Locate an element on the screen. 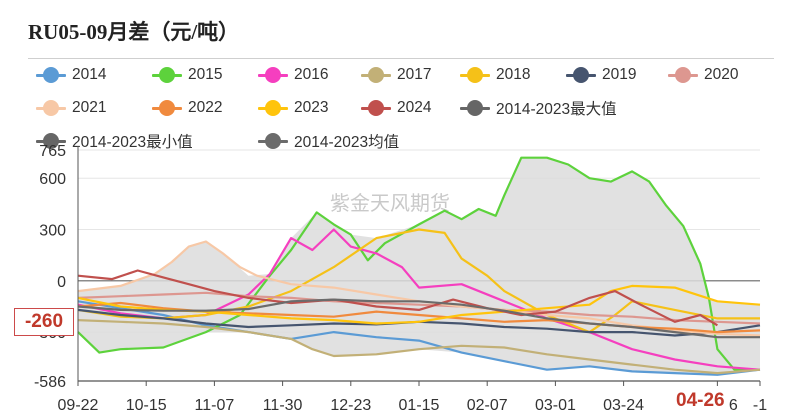 Image resolution: width=790 pixels, height=420 pixels. x-tick-label: 03-24 is located at coordinates (623, 405).